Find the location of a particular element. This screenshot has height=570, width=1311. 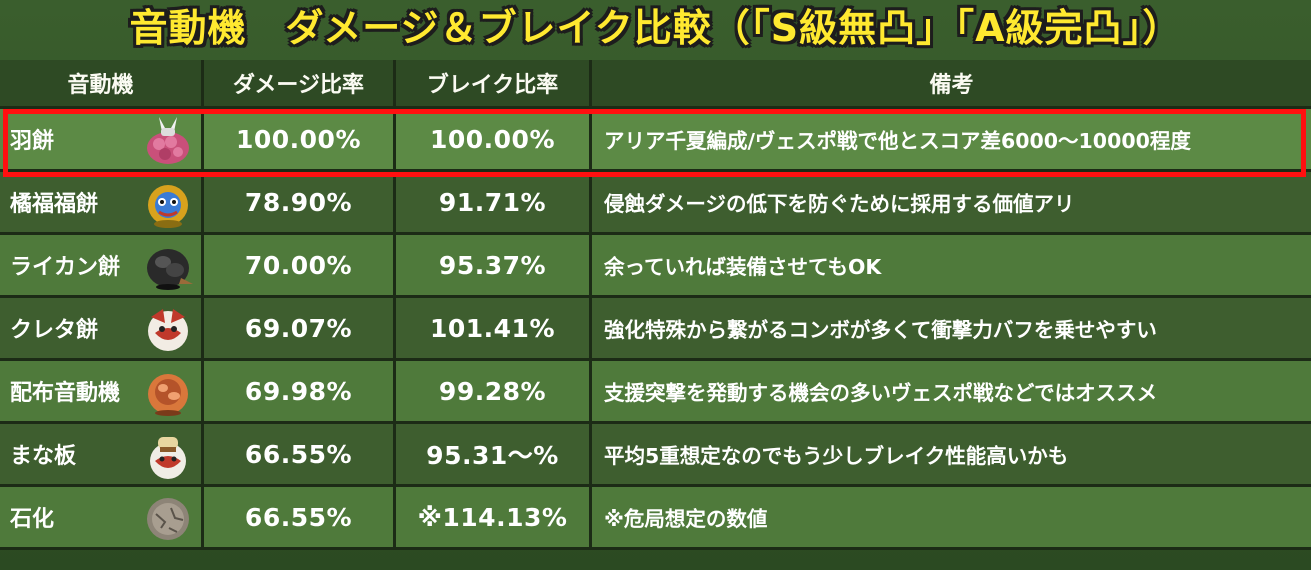

note-text: 余っていれば装備させてもOK is located at coordinates (743, 267).